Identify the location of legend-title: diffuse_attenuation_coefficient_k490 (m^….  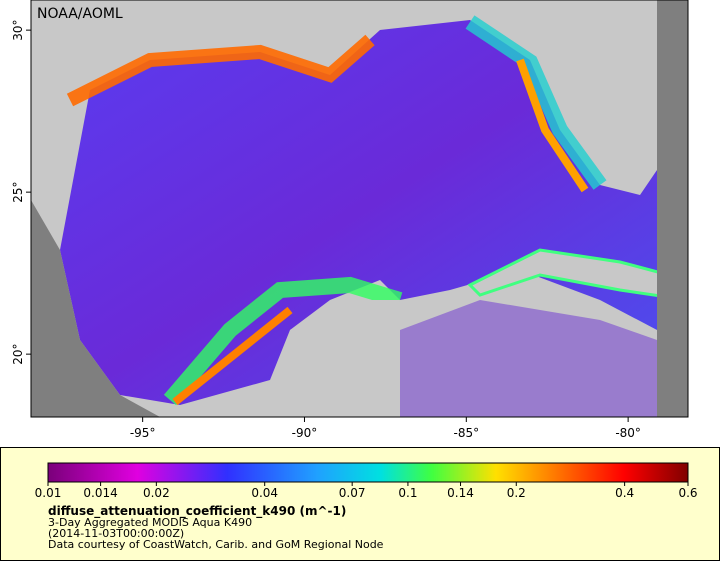
(197, 511).